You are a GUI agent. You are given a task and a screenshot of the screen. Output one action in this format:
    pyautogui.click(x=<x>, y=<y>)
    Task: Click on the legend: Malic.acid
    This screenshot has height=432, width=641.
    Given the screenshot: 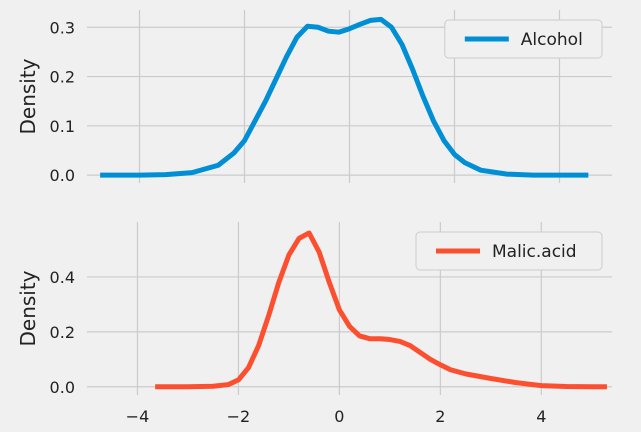 What is the action you would take?
    pyautogui.click(x=509, y=251)
    